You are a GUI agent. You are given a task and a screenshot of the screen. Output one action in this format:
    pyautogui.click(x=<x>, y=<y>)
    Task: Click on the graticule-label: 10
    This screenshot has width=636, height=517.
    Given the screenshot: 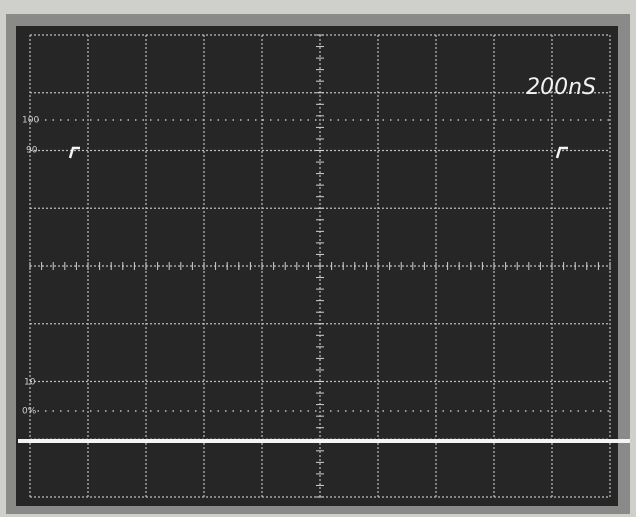 What is the action you would take?
    pyautogui.click(x=30, y=383)
    